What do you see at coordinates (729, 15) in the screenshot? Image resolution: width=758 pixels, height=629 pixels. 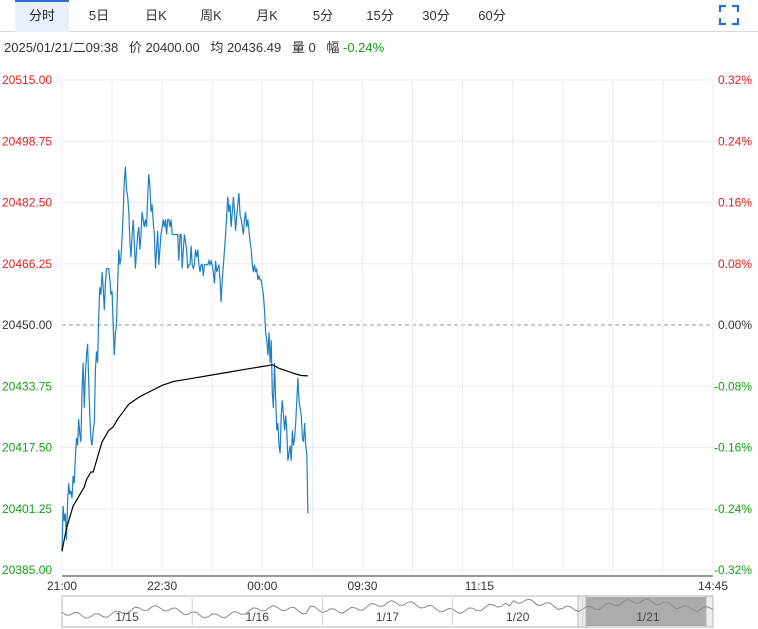 I see `fullscreen-icon` at bounding box center [729, 15].